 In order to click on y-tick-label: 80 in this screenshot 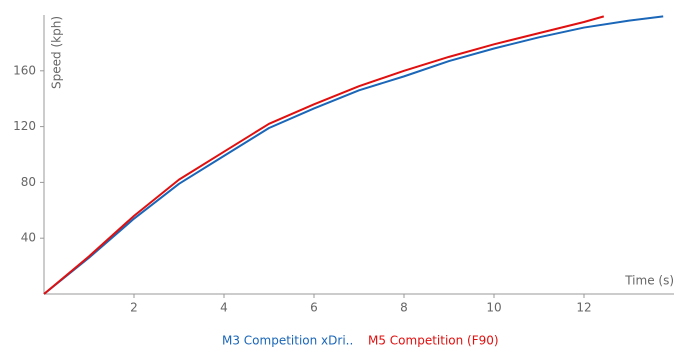, I will do `click(28, 182)`.